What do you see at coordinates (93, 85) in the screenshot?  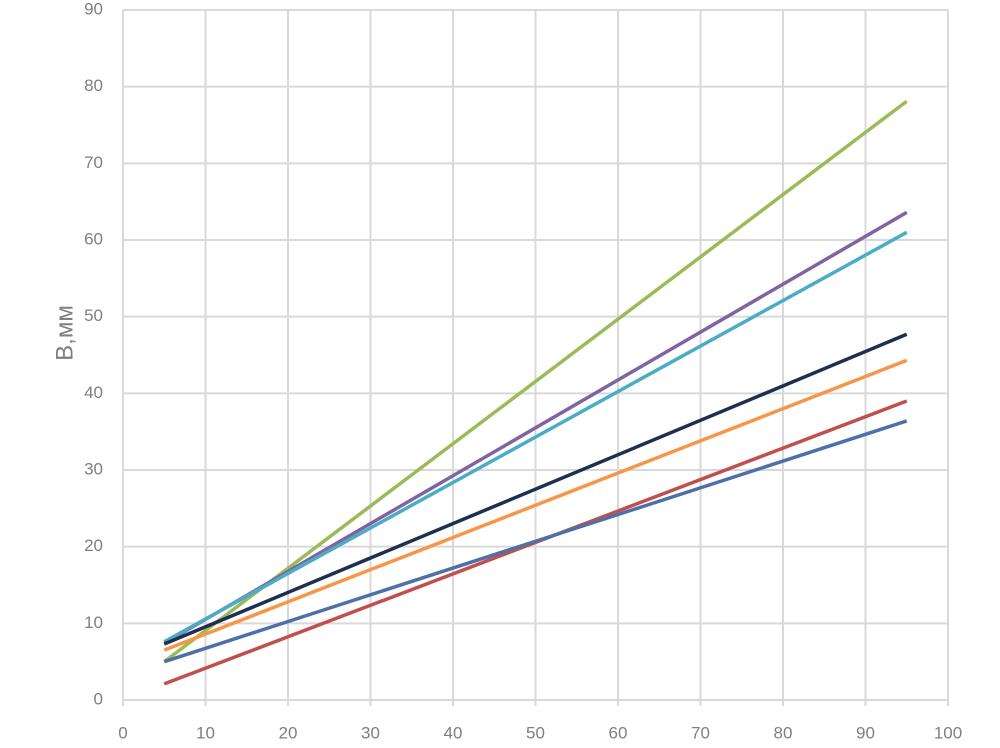 I see `y-tick-label: 80` at bounding box center [93, 85].